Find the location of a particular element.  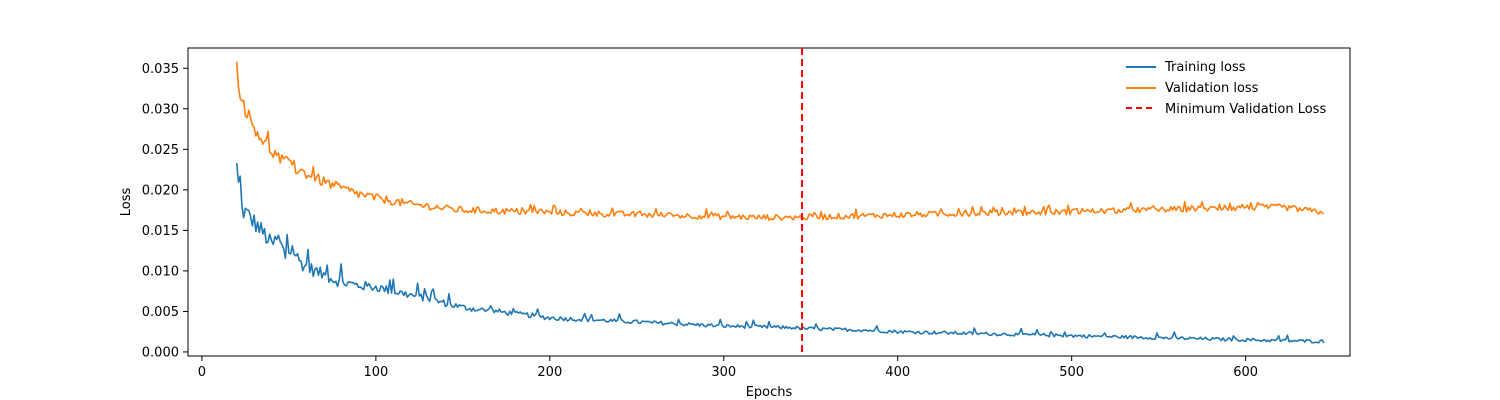

x-axis-label: Epochs is located at coordinates (769, 392).